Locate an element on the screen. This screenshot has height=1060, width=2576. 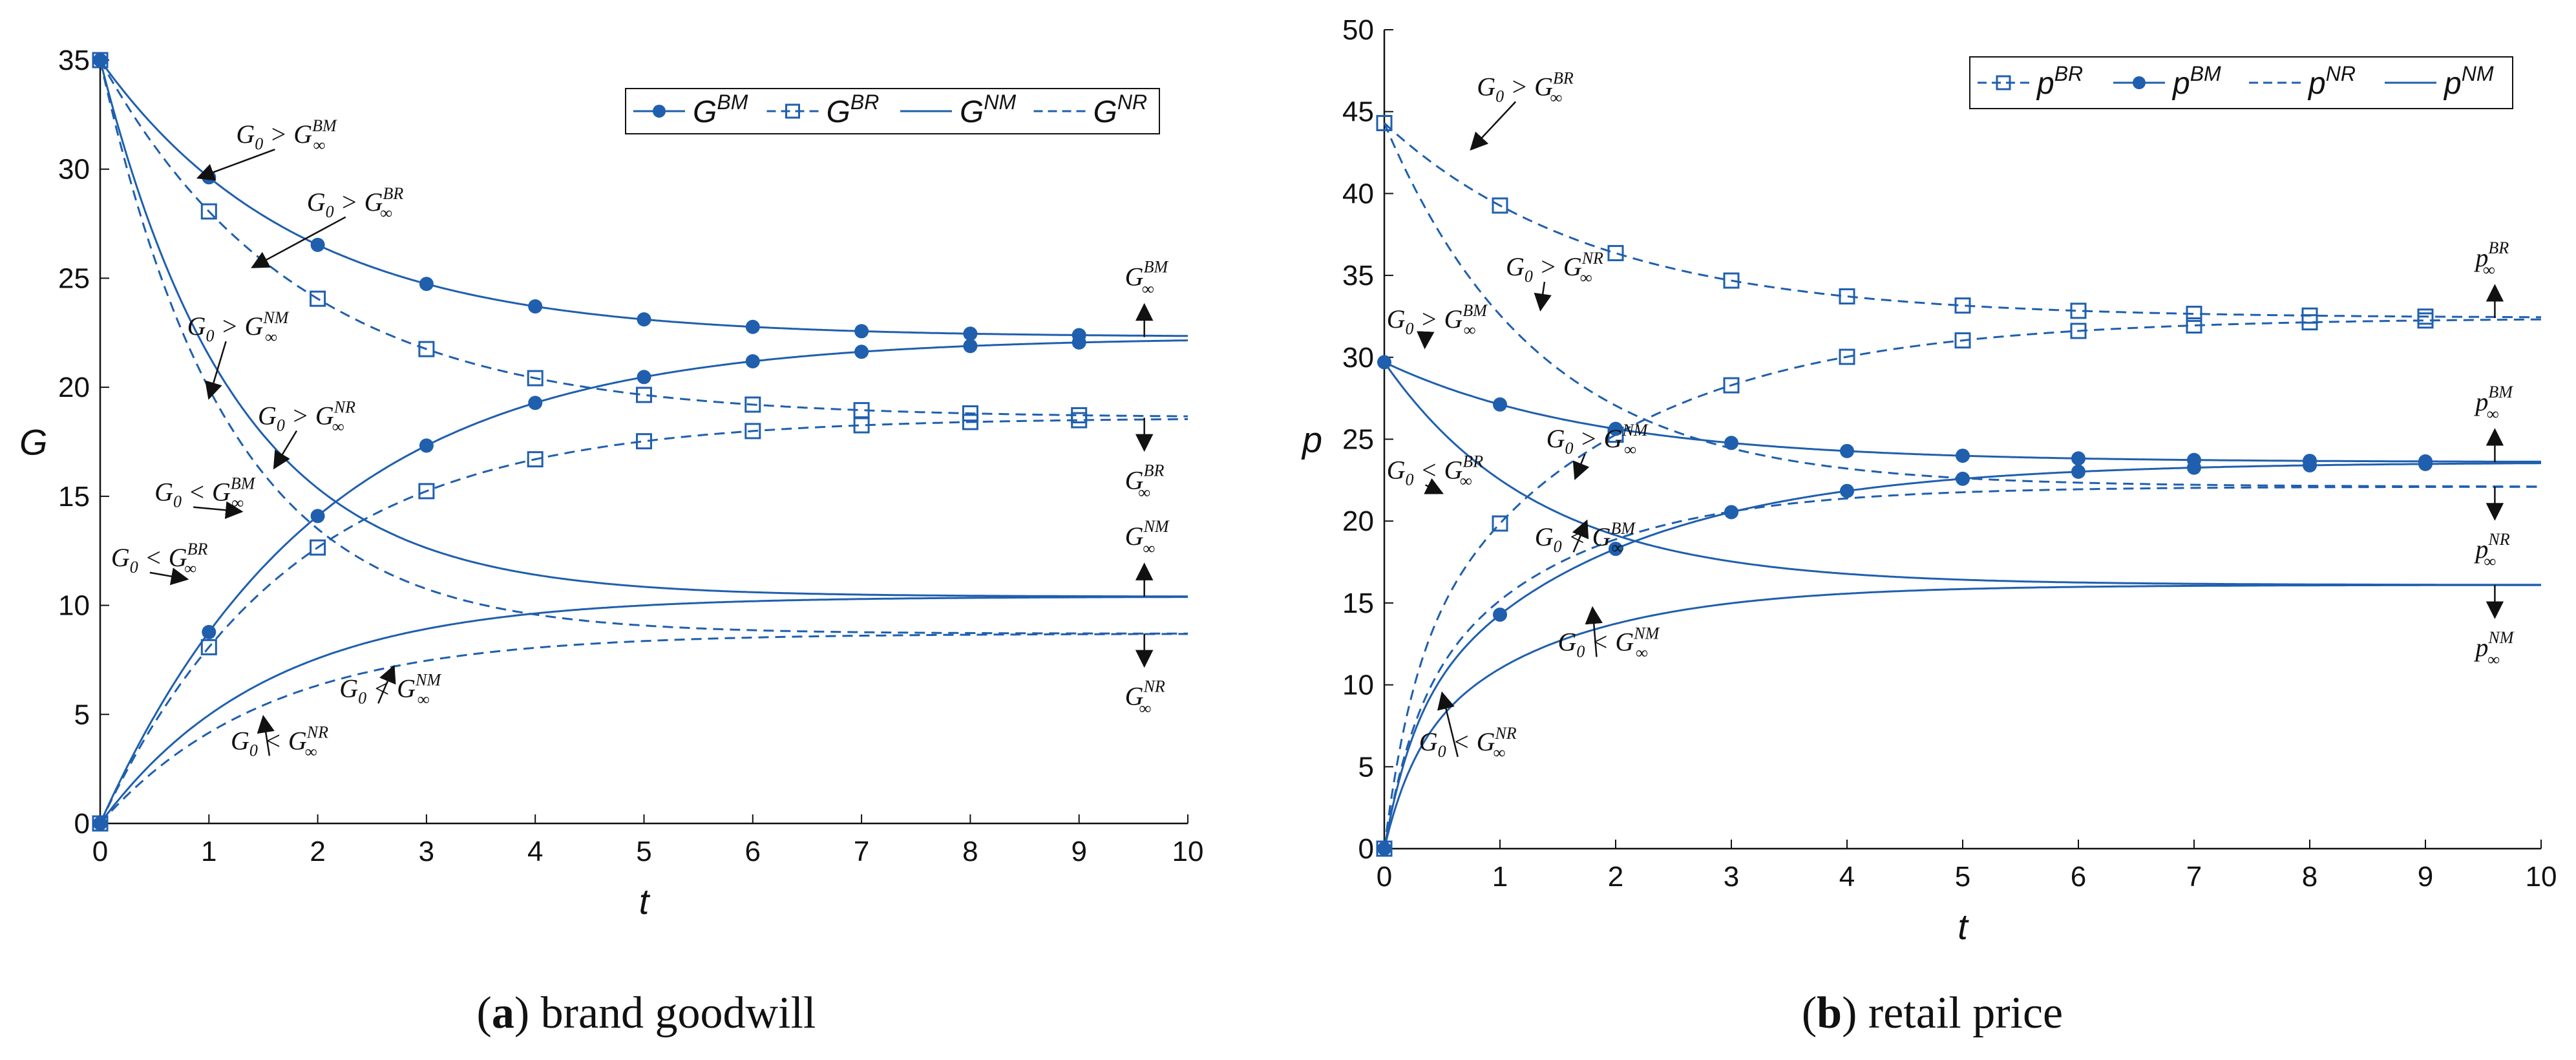
legend-name: G is located at coordinates (972, 112).